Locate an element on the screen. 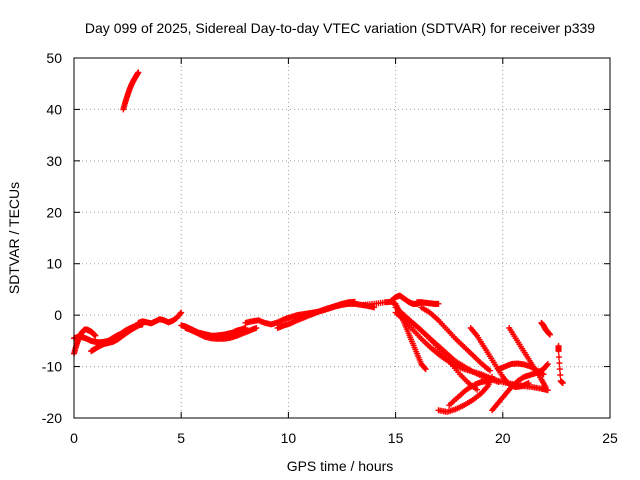 Image resolution: width=640 pixels, height=480 pixels. x-tick-label: 0 is located at coordinates (74, 438).